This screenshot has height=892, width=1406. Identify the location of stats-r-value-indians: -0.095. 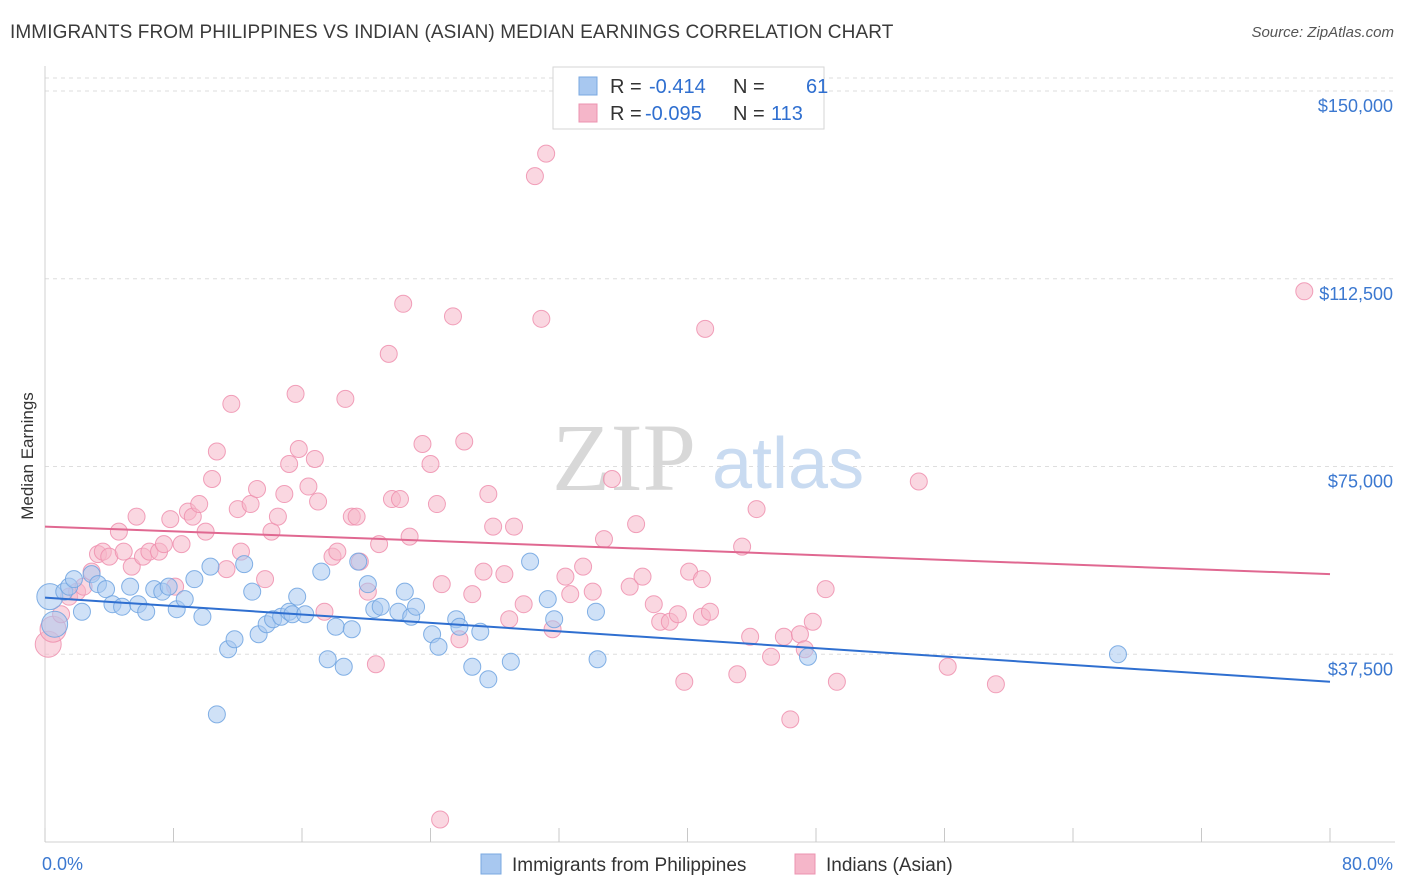
(673, 114).